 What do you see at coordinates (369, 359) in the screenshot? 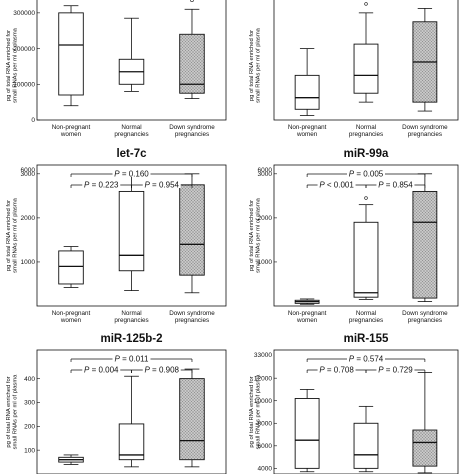
I see `pvalue-rest: = 0.574` at bounding box center [369, 359].